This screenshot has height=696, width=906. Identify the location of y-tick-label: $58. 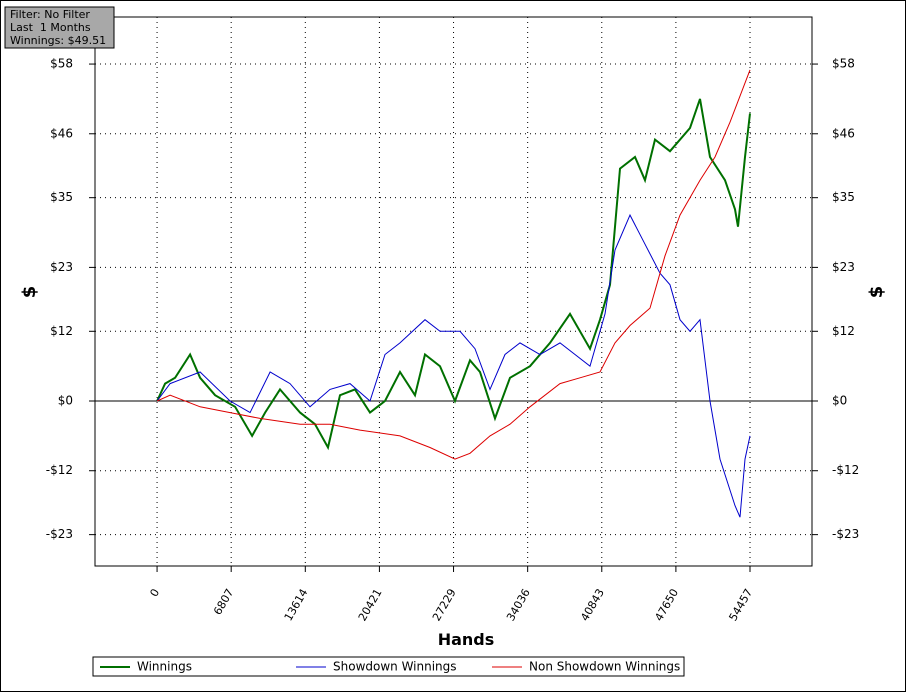
(61, 64).